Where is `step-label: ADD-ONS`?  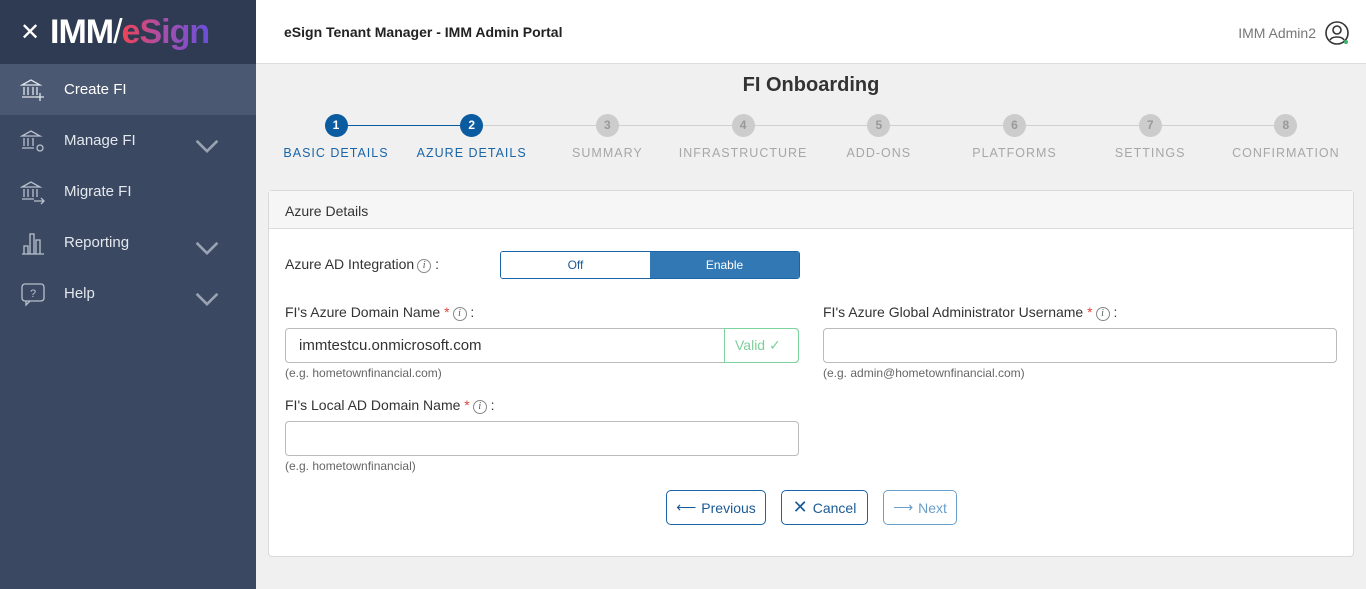
step-label: ADD-ONS is located at coordinates (879, 153).